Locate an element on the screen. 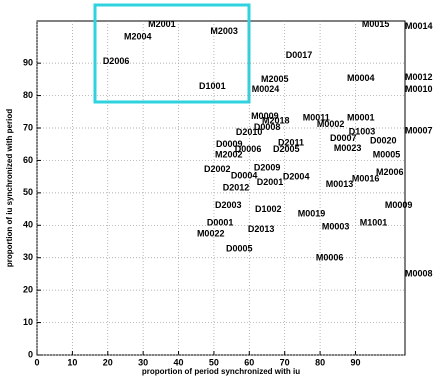 The height and width of the screenshot is (379, 442). point-label: D2003 is located at coordinates (228, 205).